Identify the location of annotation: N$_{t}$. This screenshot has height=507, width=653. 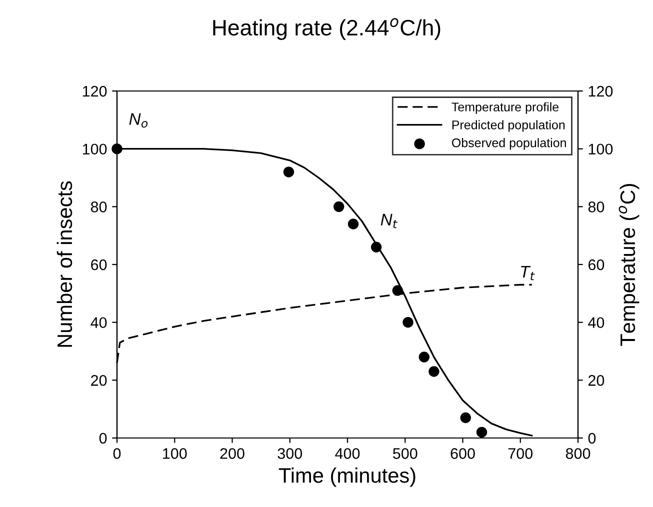
(389, 221).